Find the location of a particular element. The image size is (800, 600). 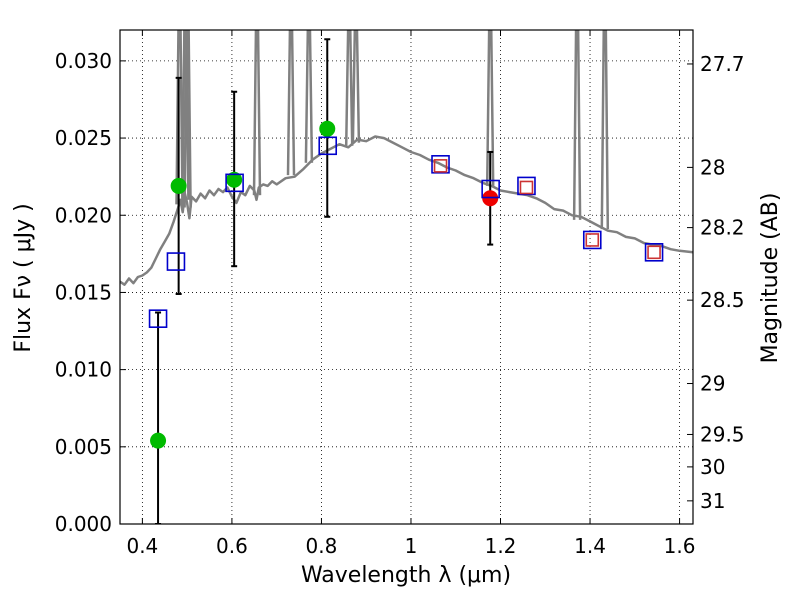

y2-tick-label: 29 is located at coordinates (712, 384).